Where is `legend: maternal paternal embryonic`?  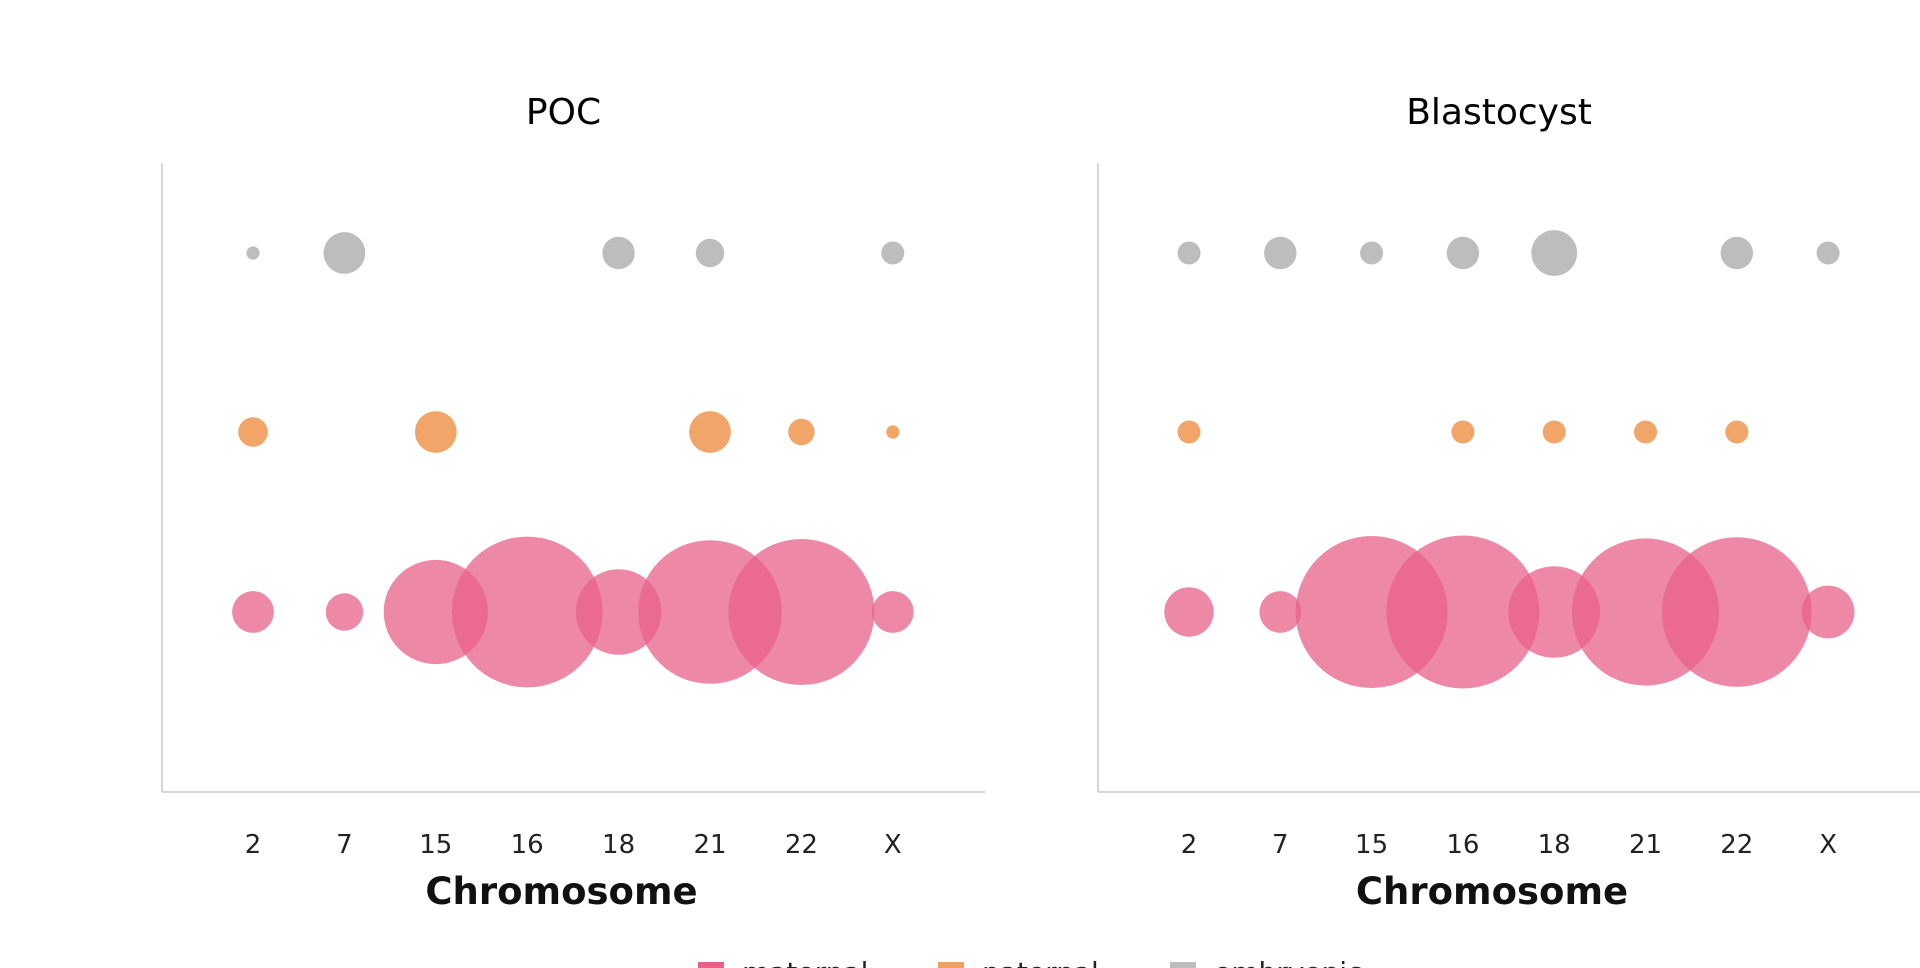 legend: maternal paternal embryonic is located at coordinates (1030, 962).